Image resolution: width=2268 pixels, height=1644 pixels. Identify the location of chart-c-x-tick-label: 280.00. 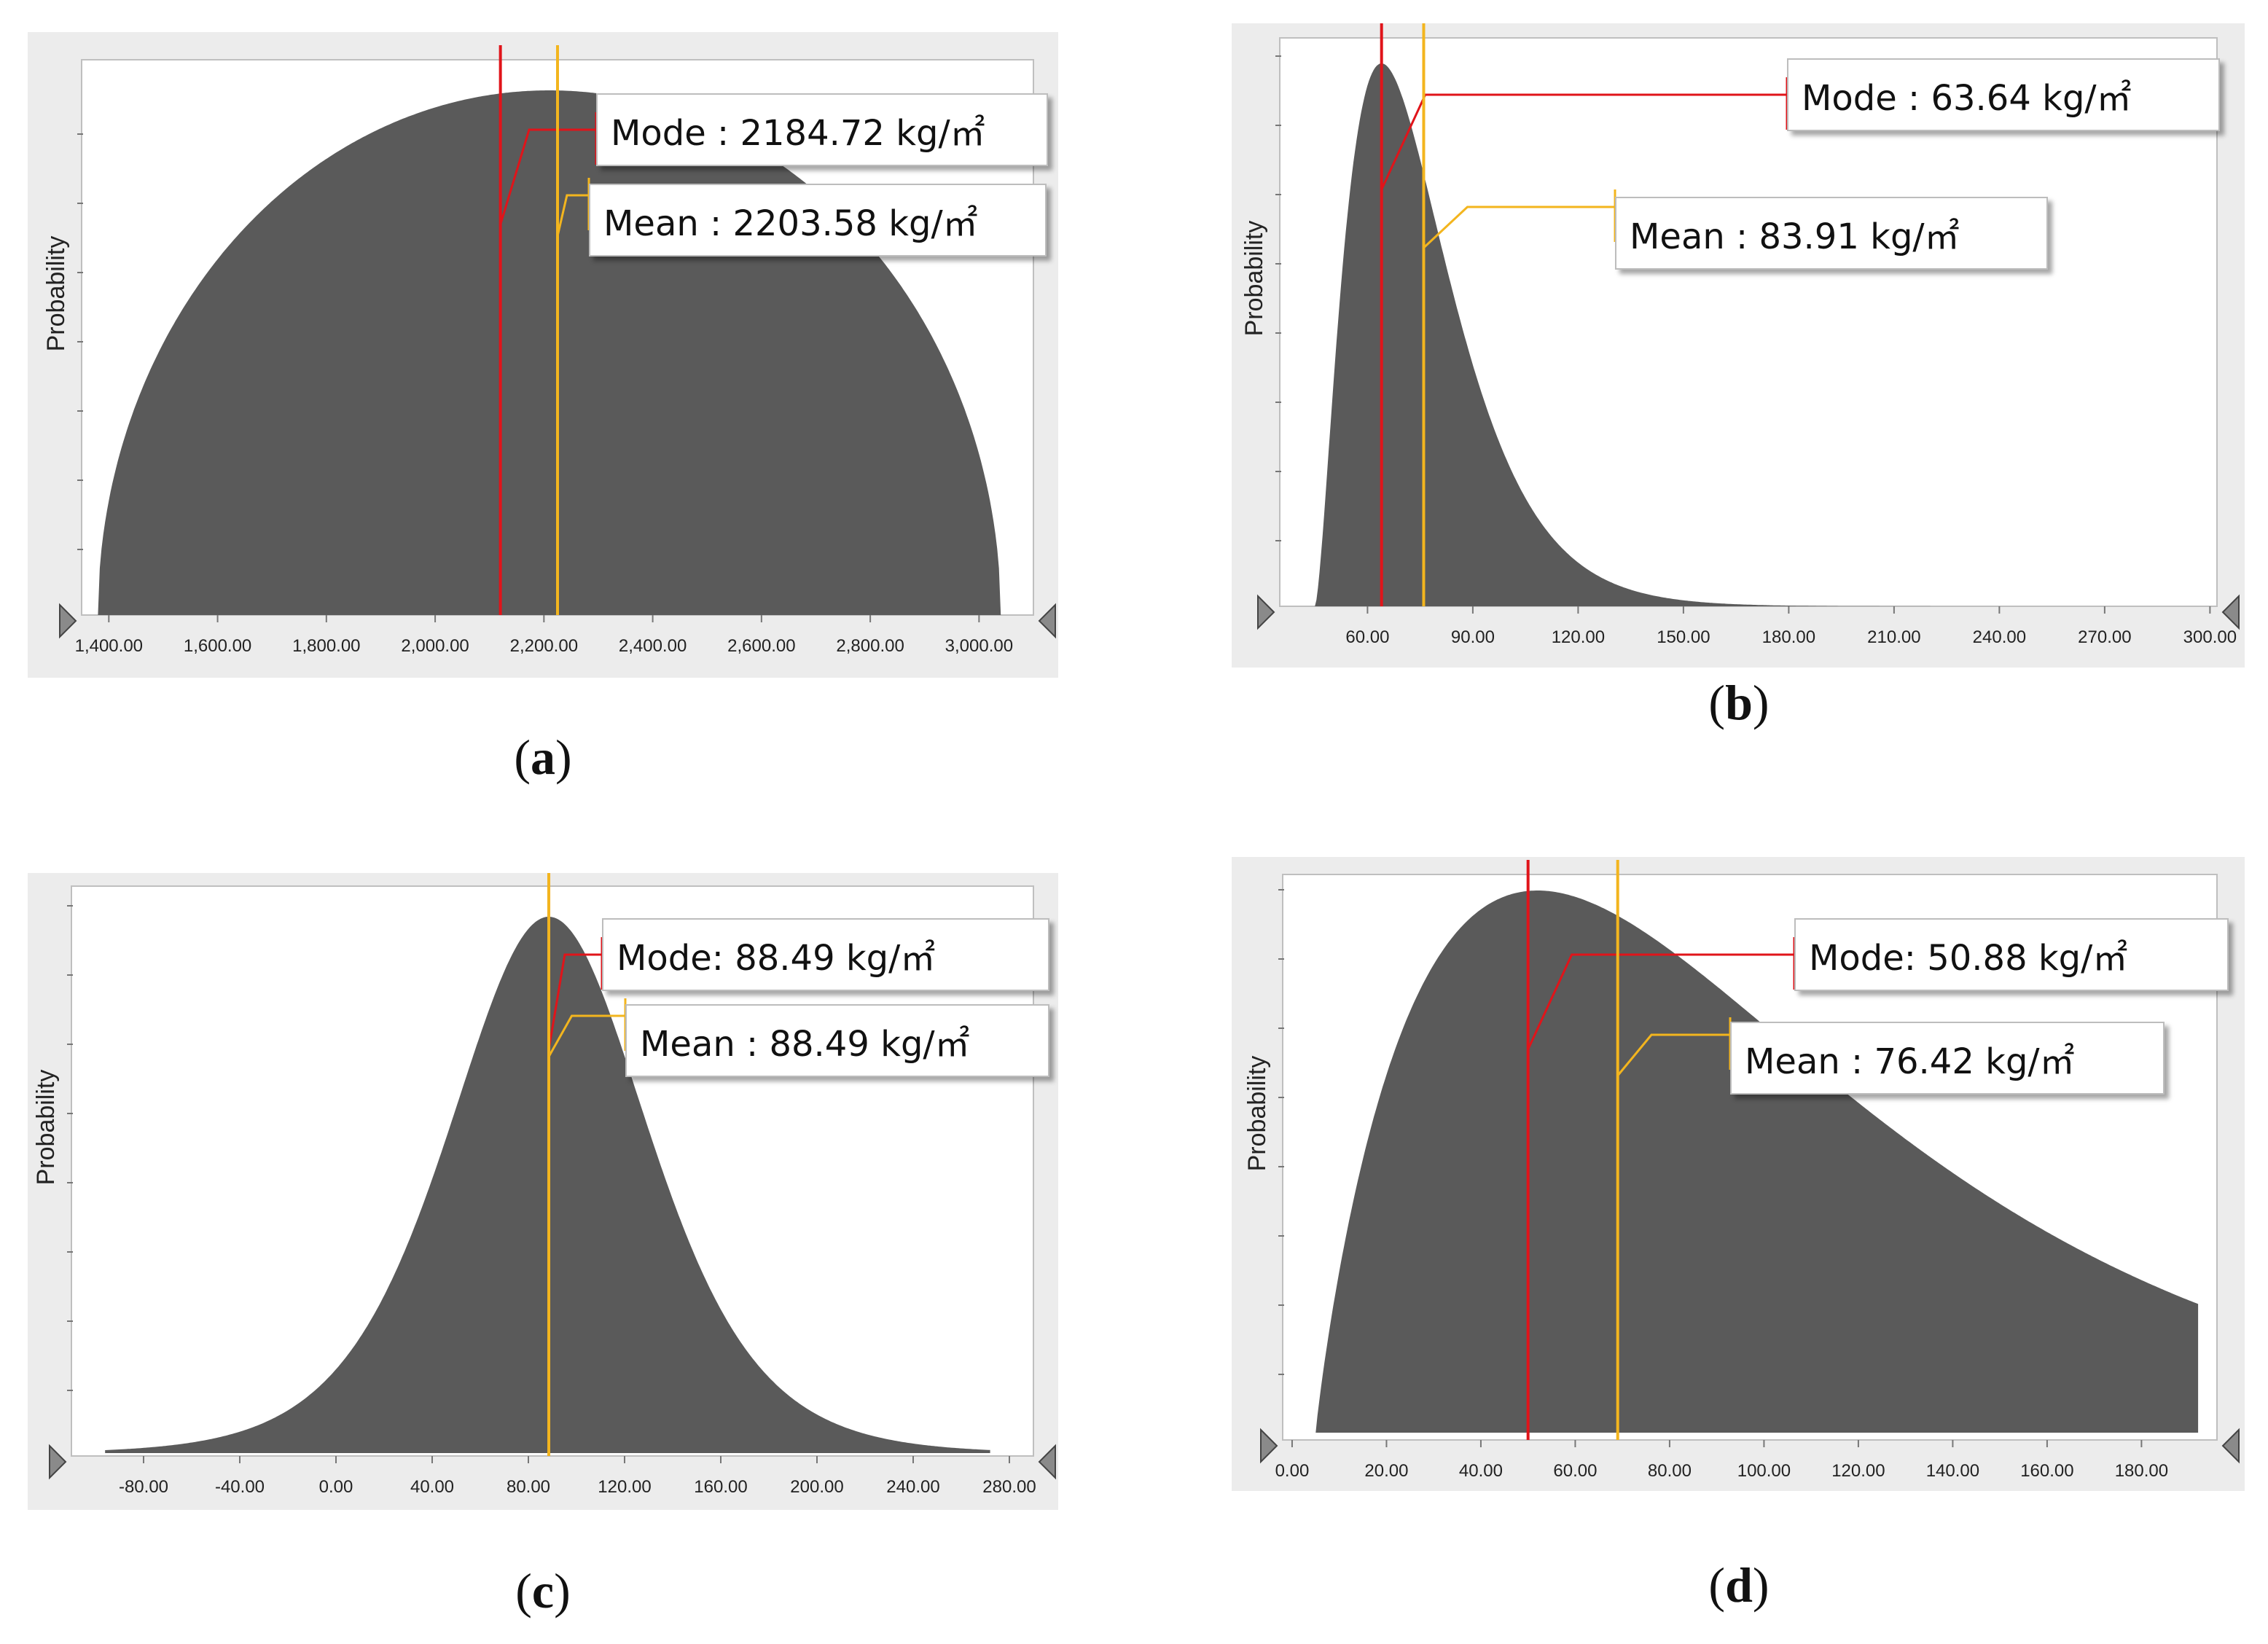
(1009, 1487).